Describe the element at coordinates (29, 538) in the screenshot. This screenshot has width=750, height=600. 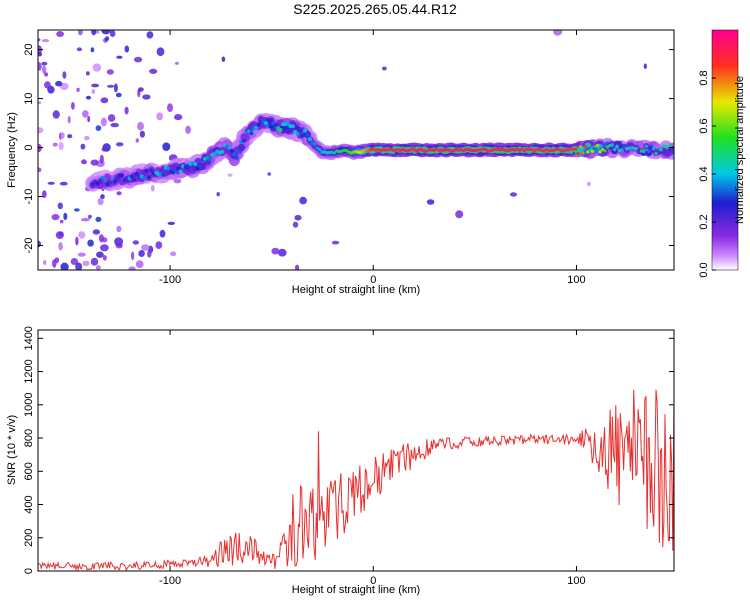
I see `snr-ytick-label: 200` at that location.